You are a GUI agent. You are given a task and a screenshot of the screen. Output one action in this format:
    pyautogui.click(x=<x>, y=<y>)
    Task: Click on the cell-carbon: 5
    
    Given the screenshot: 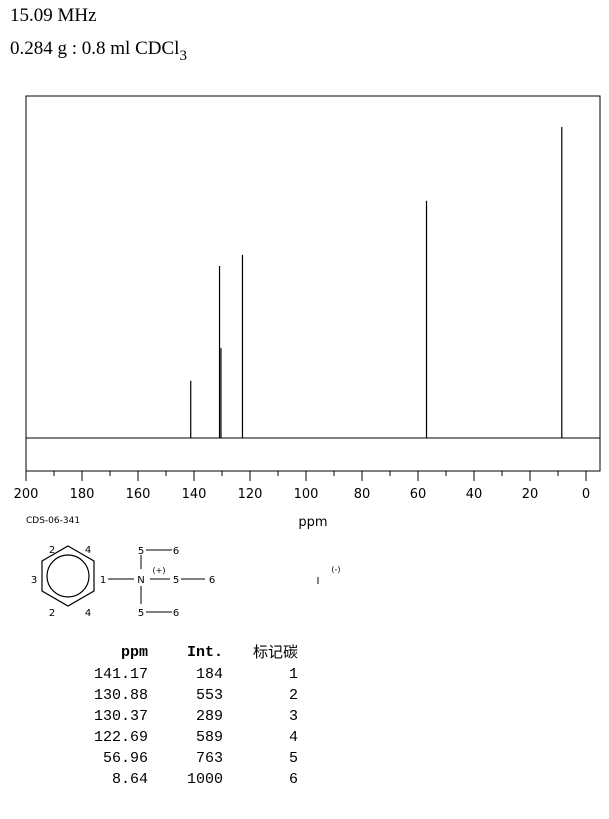 What is the action you would take?
    pyautogui.click(x=293, y=758)
    